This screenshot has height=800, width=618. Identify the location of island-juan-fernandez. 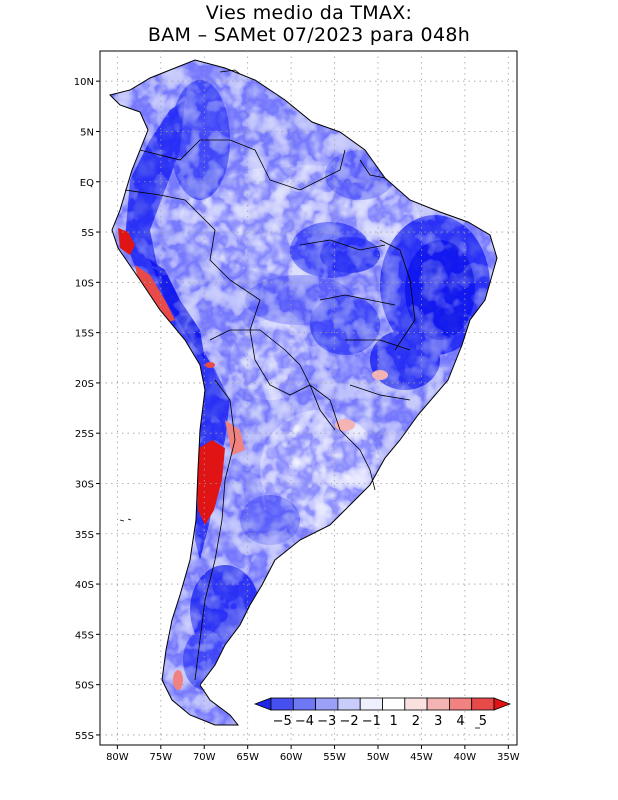
(122, 520).